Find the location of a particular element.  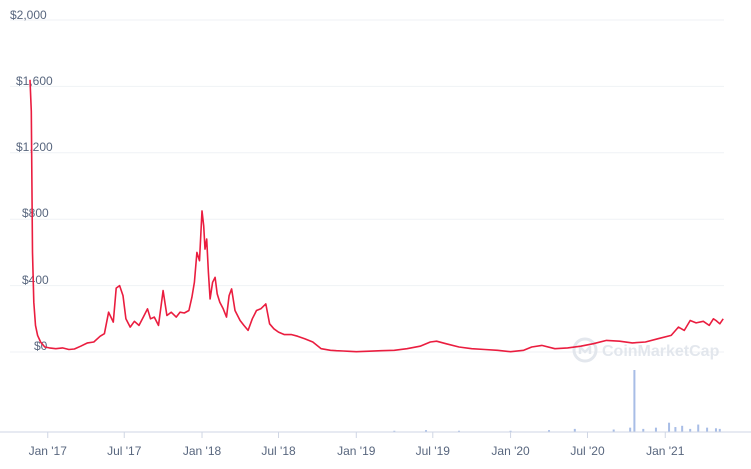

x-tick-label: Jul '17 is located at coordinates (124, 451).